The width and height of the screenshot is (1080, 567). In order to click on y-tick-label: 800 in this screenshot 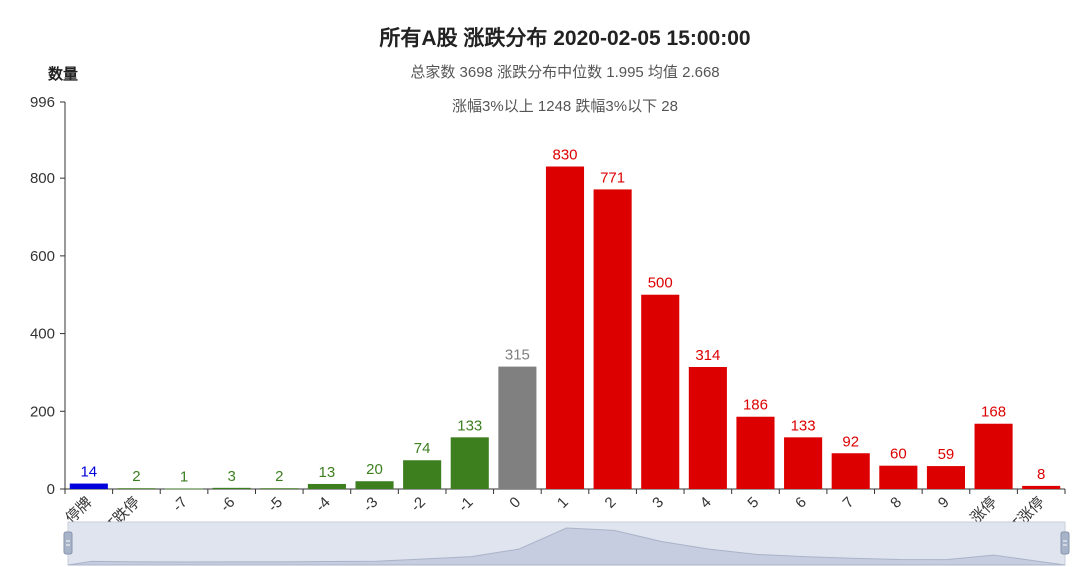, I will do `click(42, 178)`.